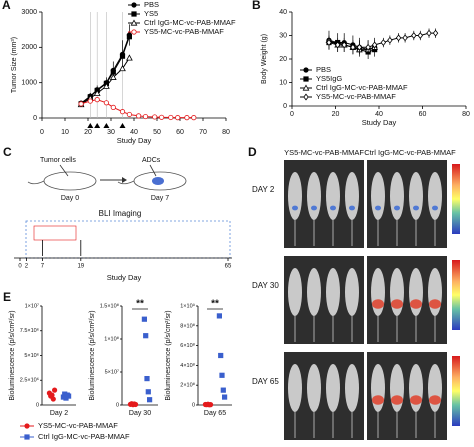 This screenshot has width=474, height=447. Describe the element at coordinates (283, 82) in the screenshot. I see `y-tick-label: 10` at that location.